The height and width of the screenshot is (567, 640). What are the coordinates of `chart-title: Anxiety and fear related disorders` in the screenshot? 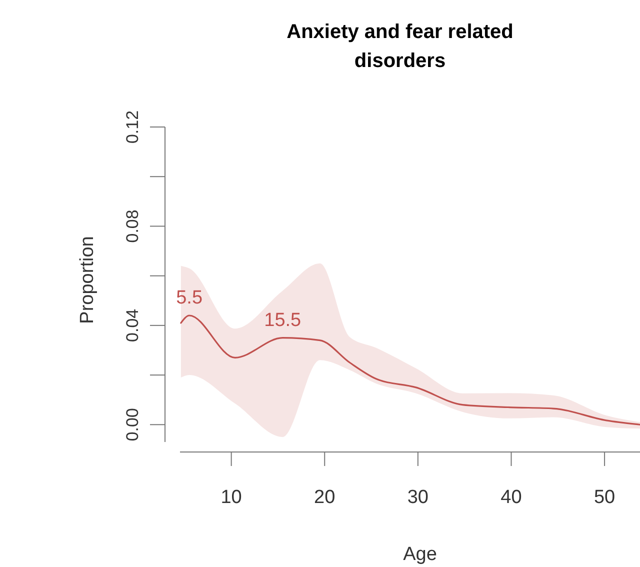 It's located at (400, 46).